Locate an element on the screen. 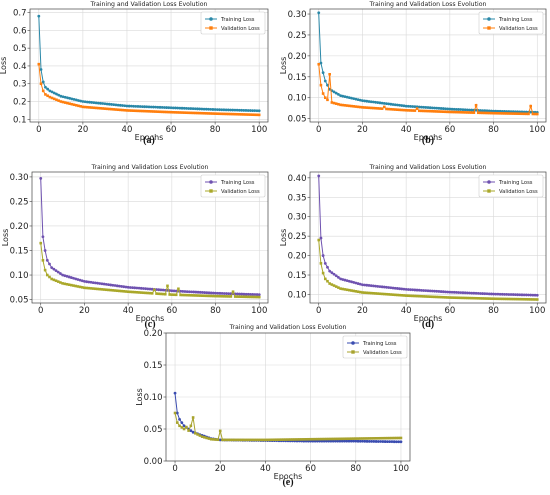 The width and height of the screenshot is (550, 495). chart-a-caption: (a) is located at coordinates (149, 140).